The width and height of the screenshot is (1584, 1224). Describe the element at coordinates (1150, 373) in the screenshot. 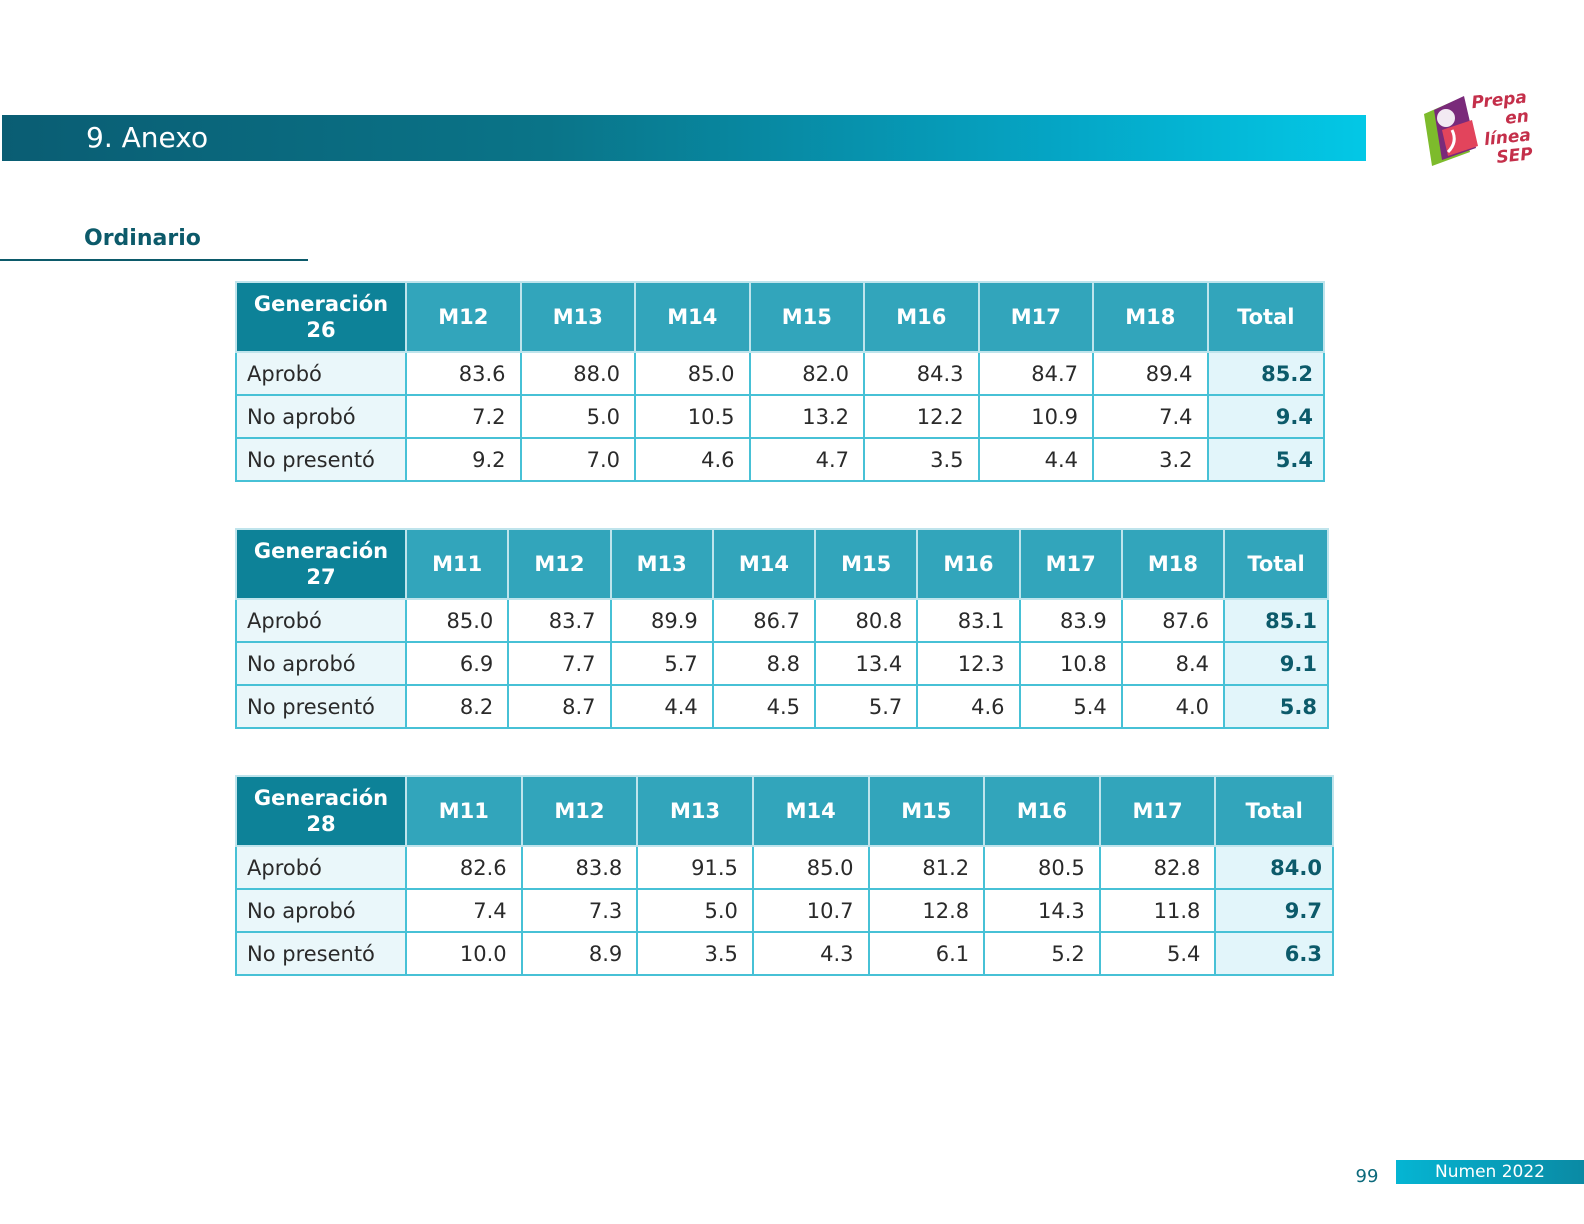

I see `value-cell: 89.4` at that location.